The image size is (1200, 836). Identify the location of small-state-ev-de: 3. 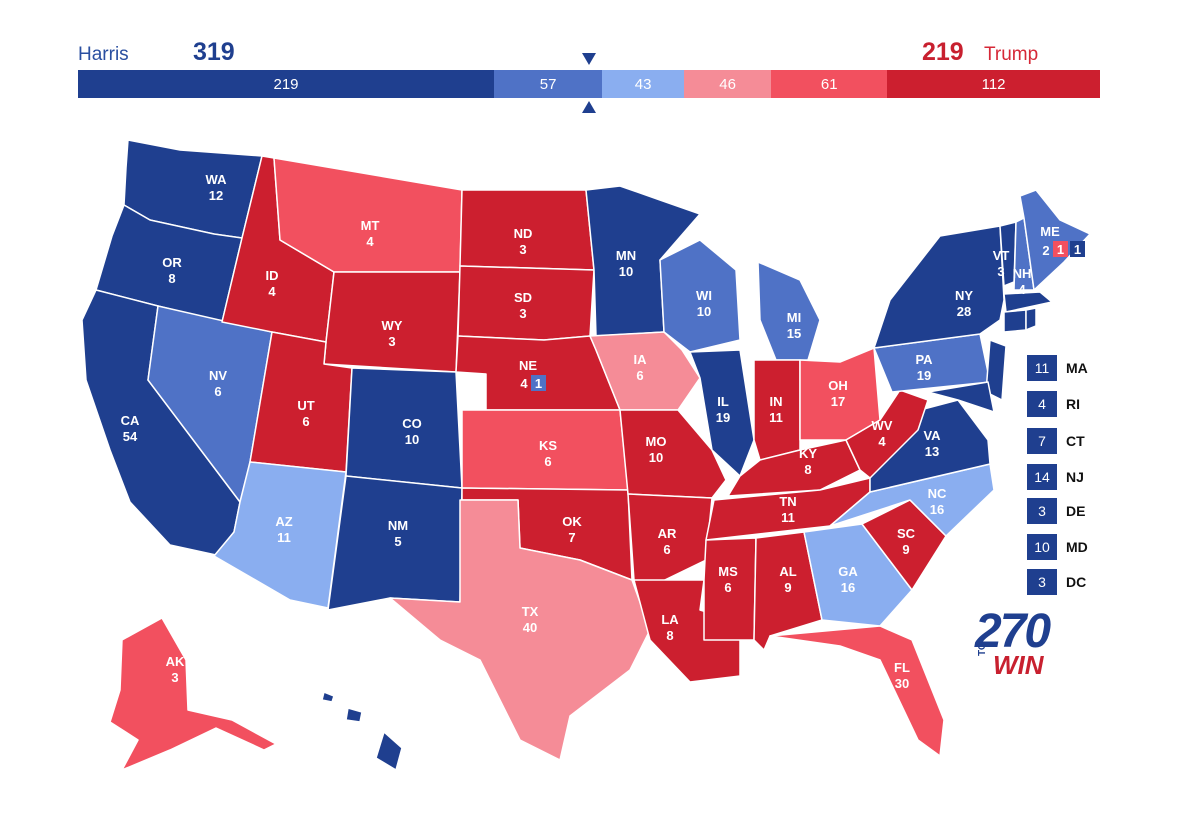
(1042, 511).